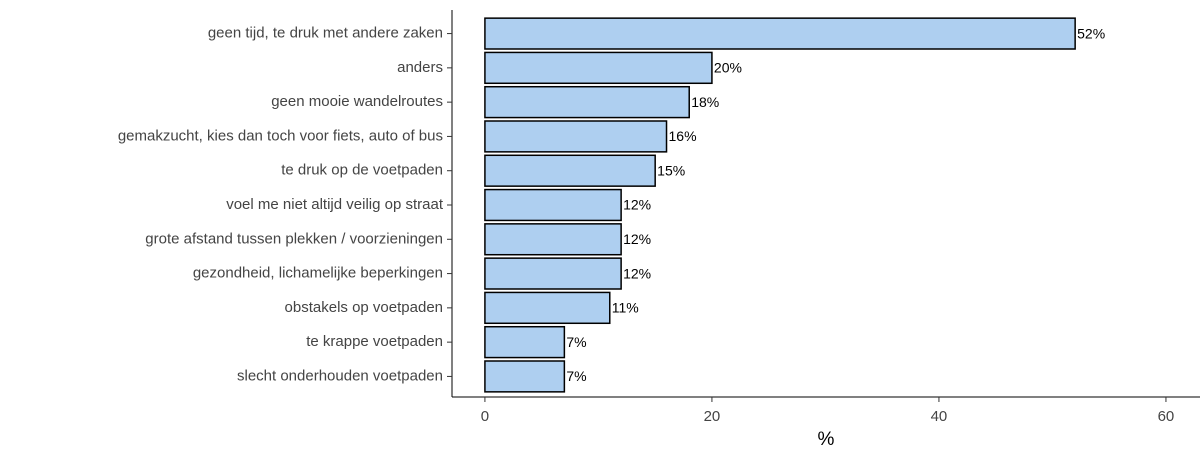  I want to click on value-label: 11%, so click(625, 308).